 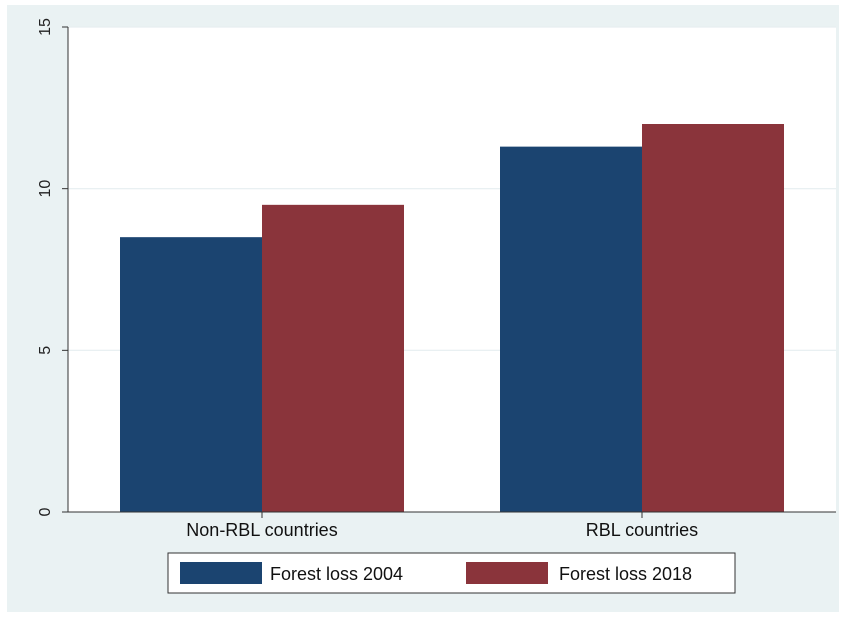 I want to click on legend-label: Forest loss 2018, so click(x=625, y=574).